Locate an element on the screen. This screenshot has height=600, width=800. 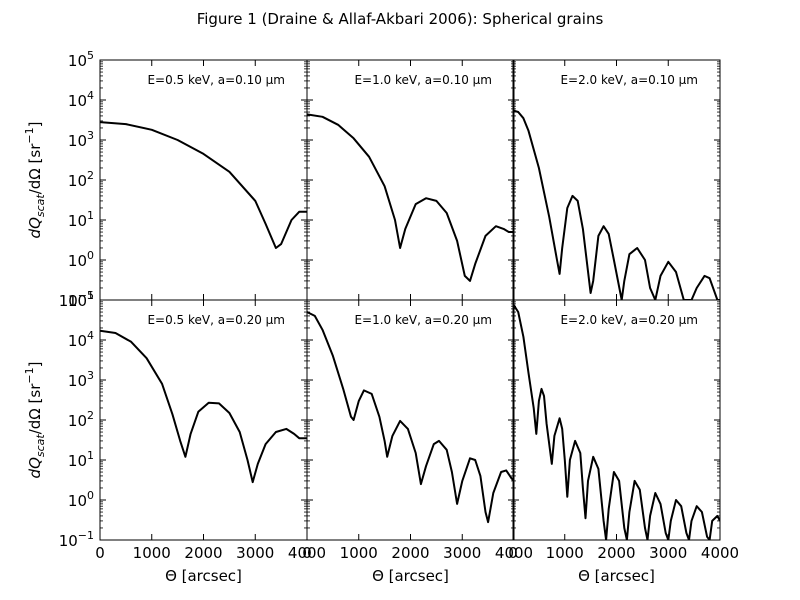
panel-3: E=2.0 keV, a=0.10 μm is located at coordinates (616, 180).